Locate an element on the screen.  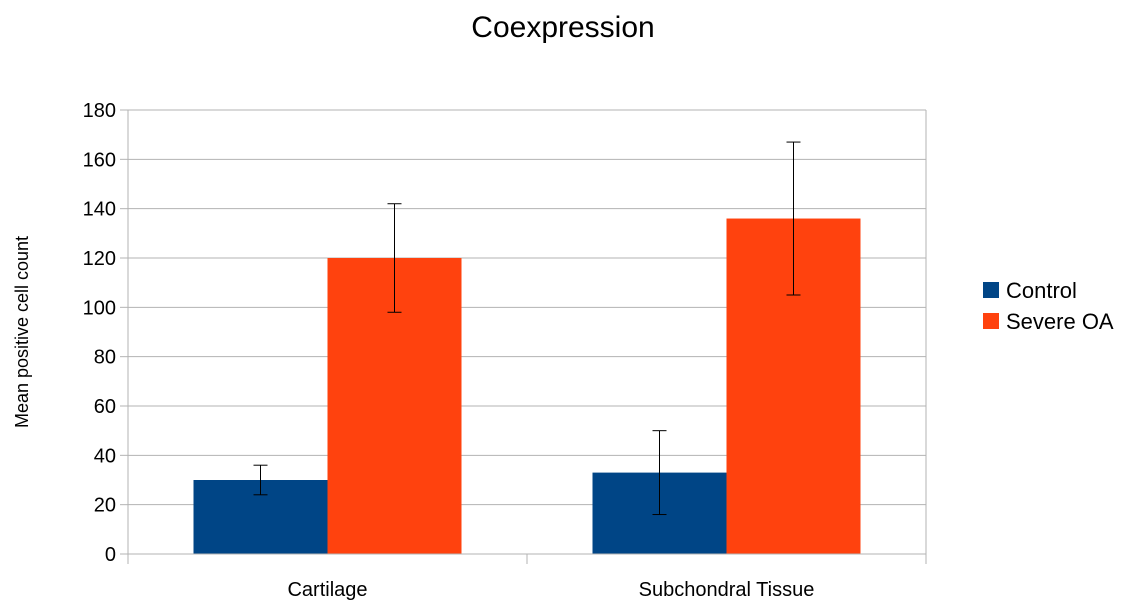
chart-title: Coexpression is located at coordinates (562, 27).